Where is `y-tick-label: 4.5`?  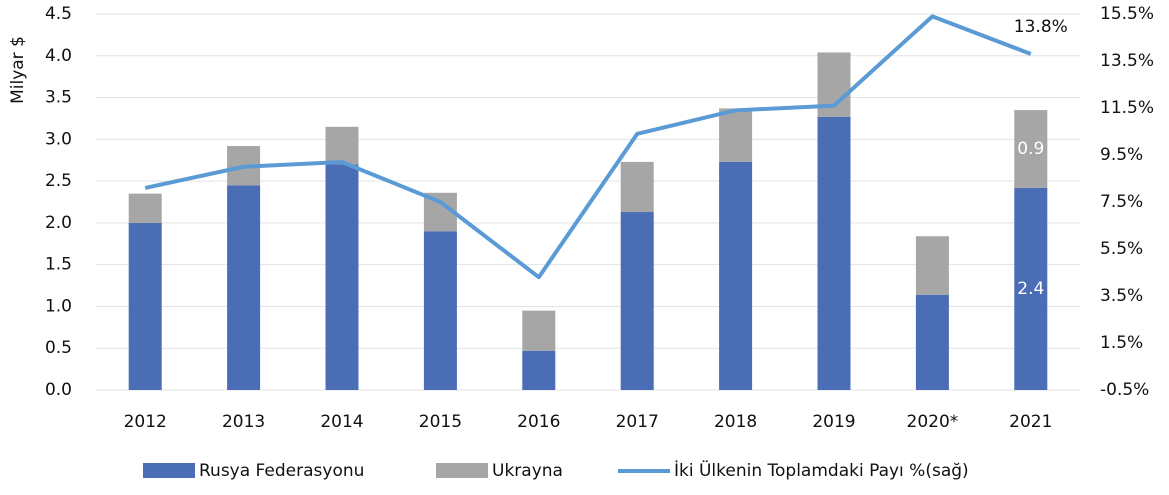 y-tick-label: 4.5 is located at coordinates (58, 14).